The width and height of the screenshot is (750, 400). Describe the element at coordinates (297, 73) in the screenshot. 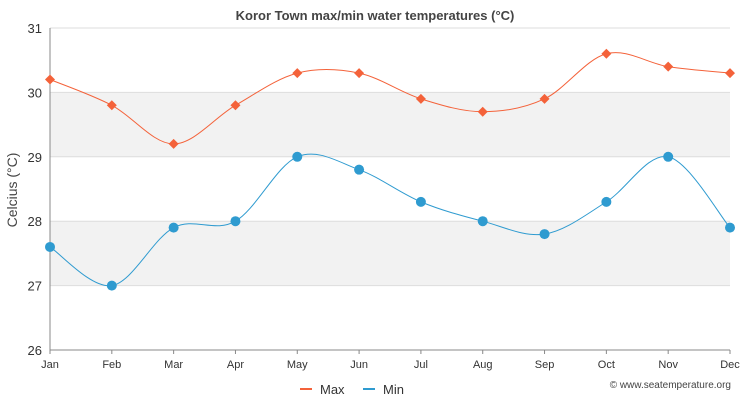

I see `max-point-may` at that location.